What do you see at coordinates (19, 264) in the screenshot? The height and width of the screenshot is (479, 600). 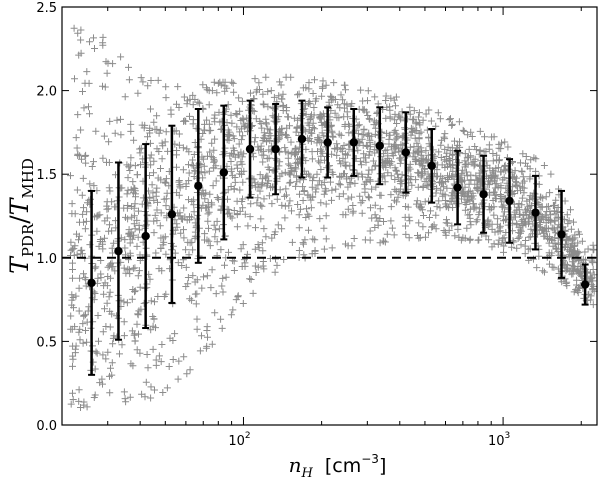 I see `y-label-numerator: T` at bounding box center [19, 264].